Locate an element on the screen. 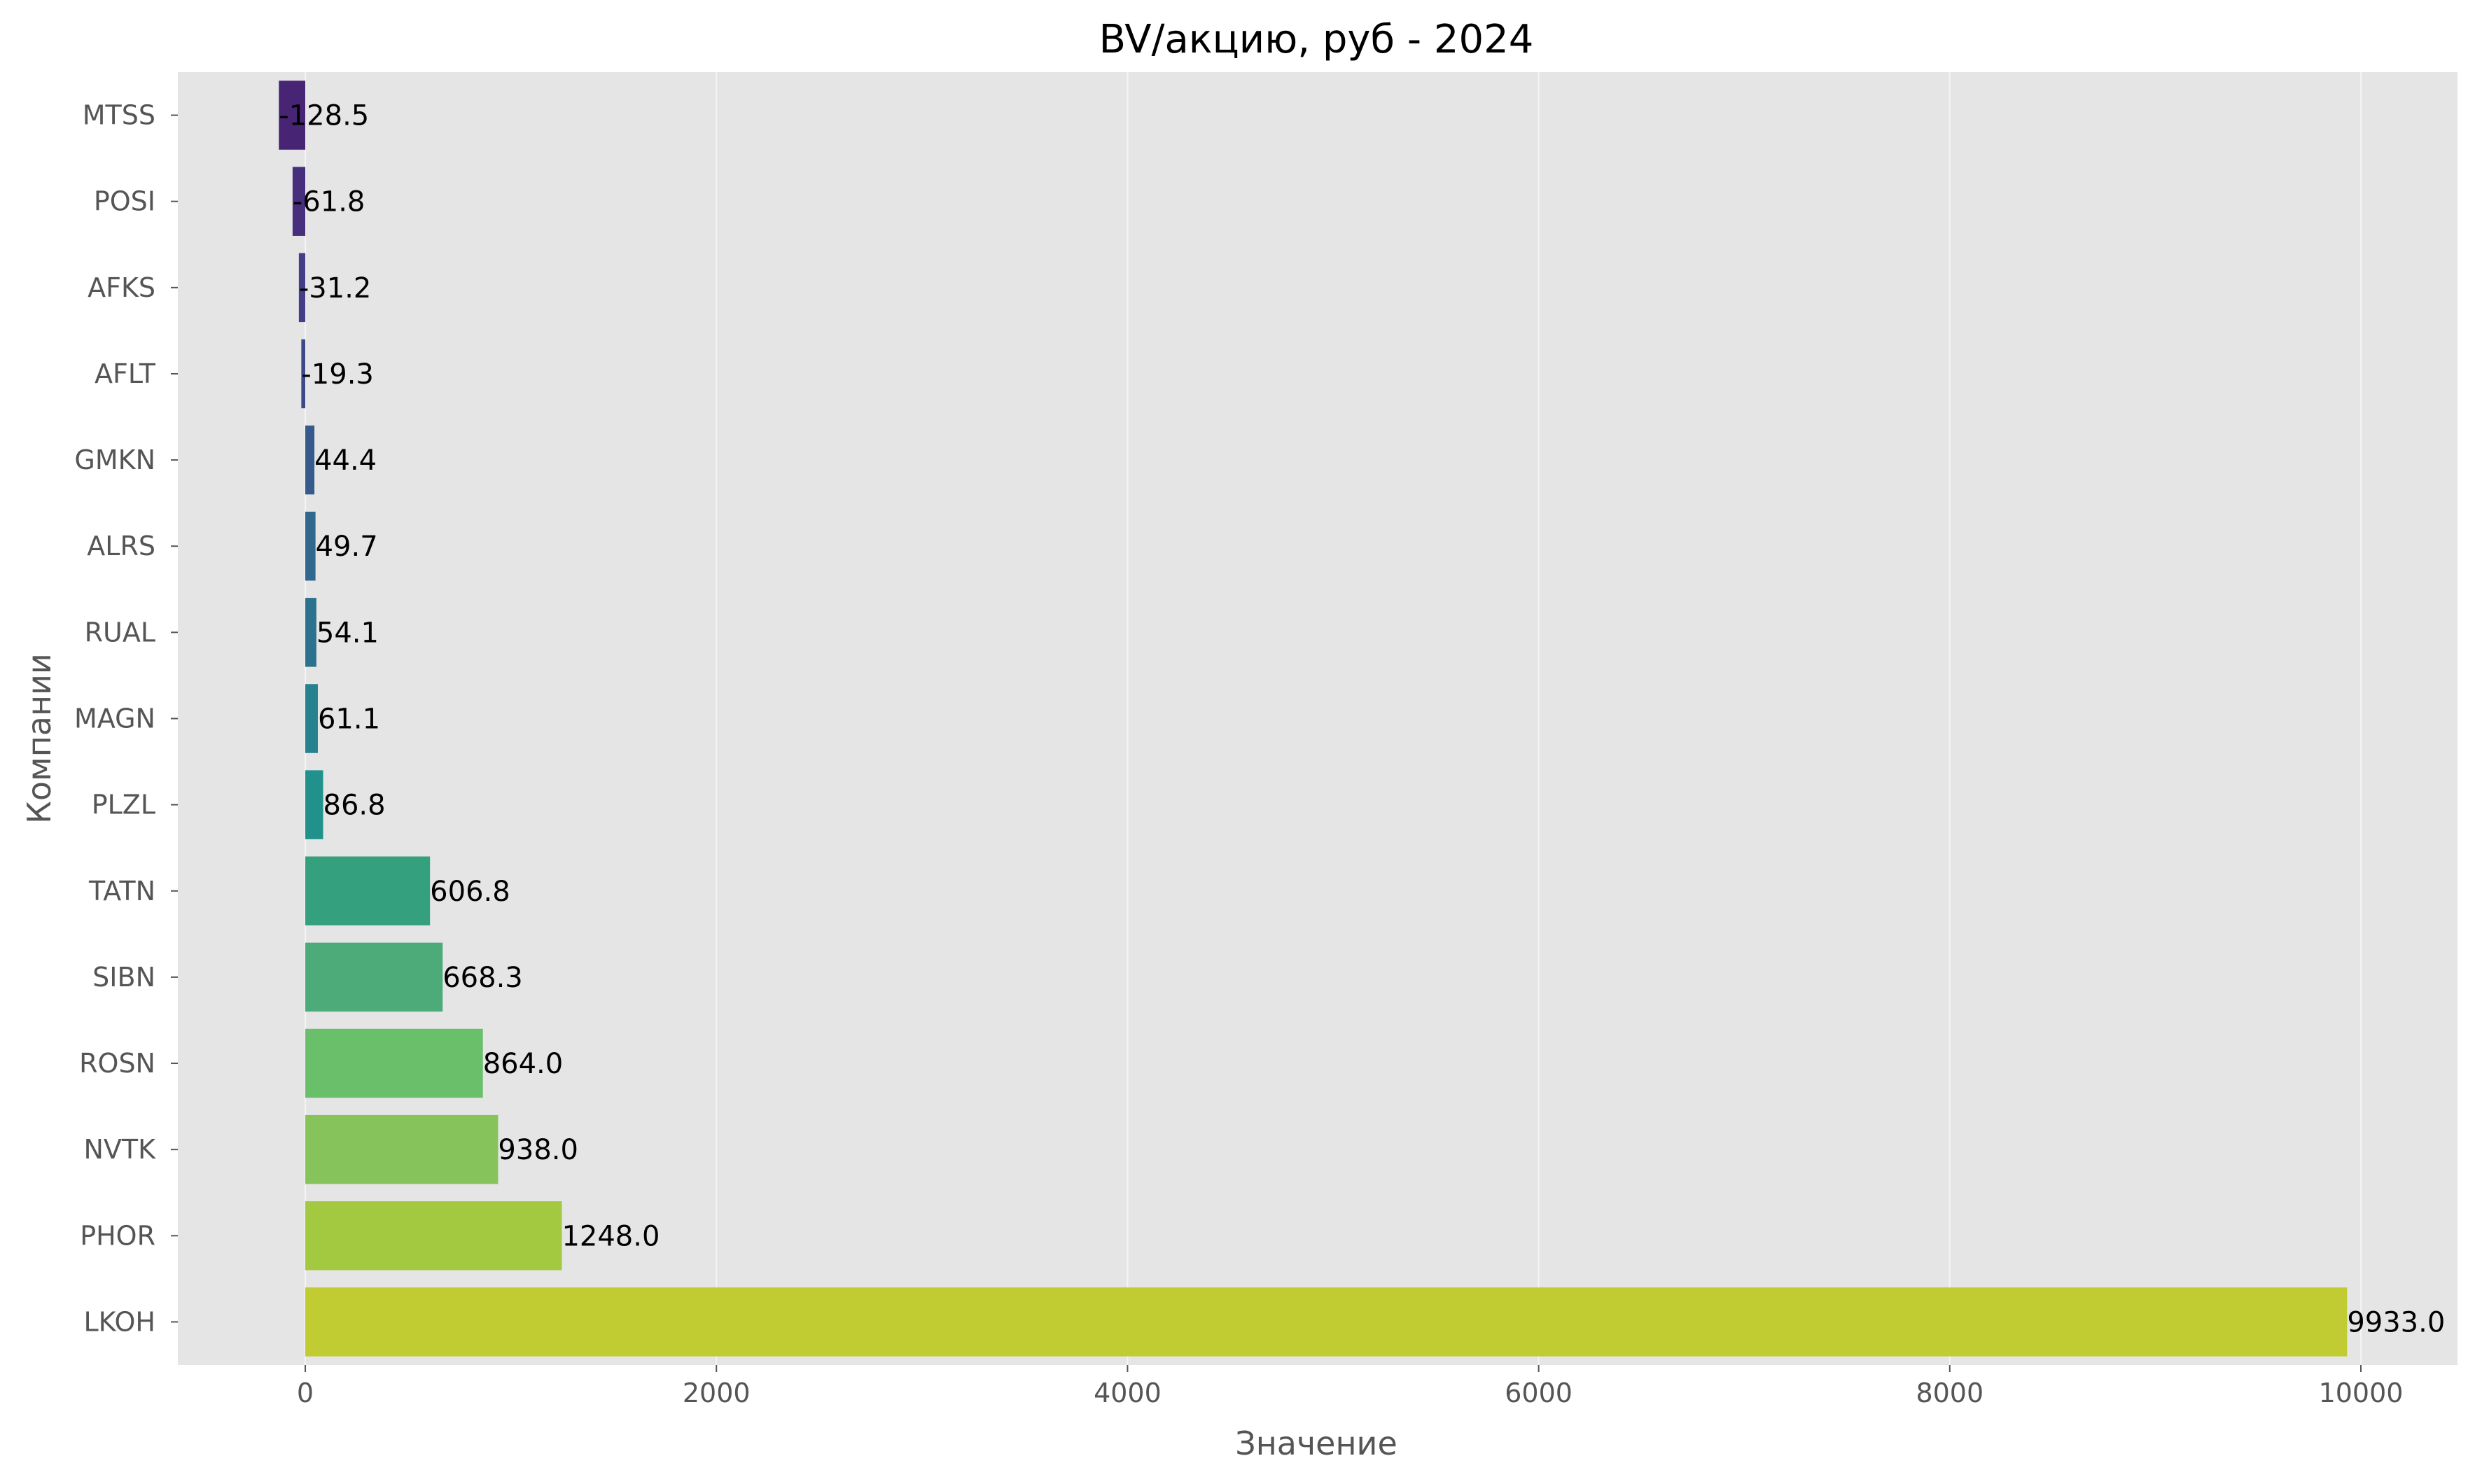  y-tick-label: MTSS is located at coordinates (119, 115).